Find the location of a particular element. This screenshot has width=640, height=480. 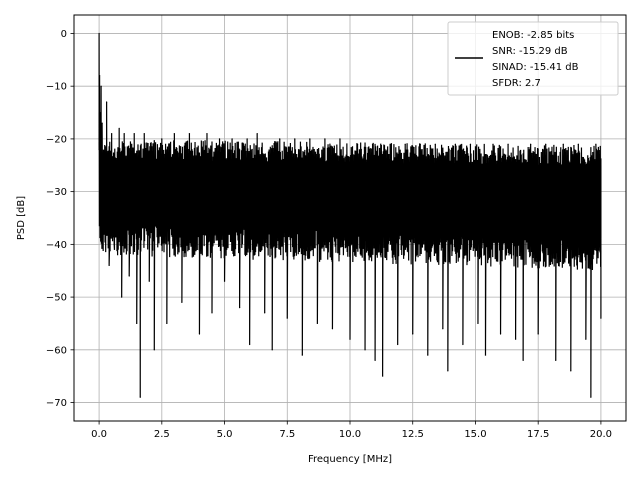

x-tick-label: 15.0 is located at coordinates (475, 434).